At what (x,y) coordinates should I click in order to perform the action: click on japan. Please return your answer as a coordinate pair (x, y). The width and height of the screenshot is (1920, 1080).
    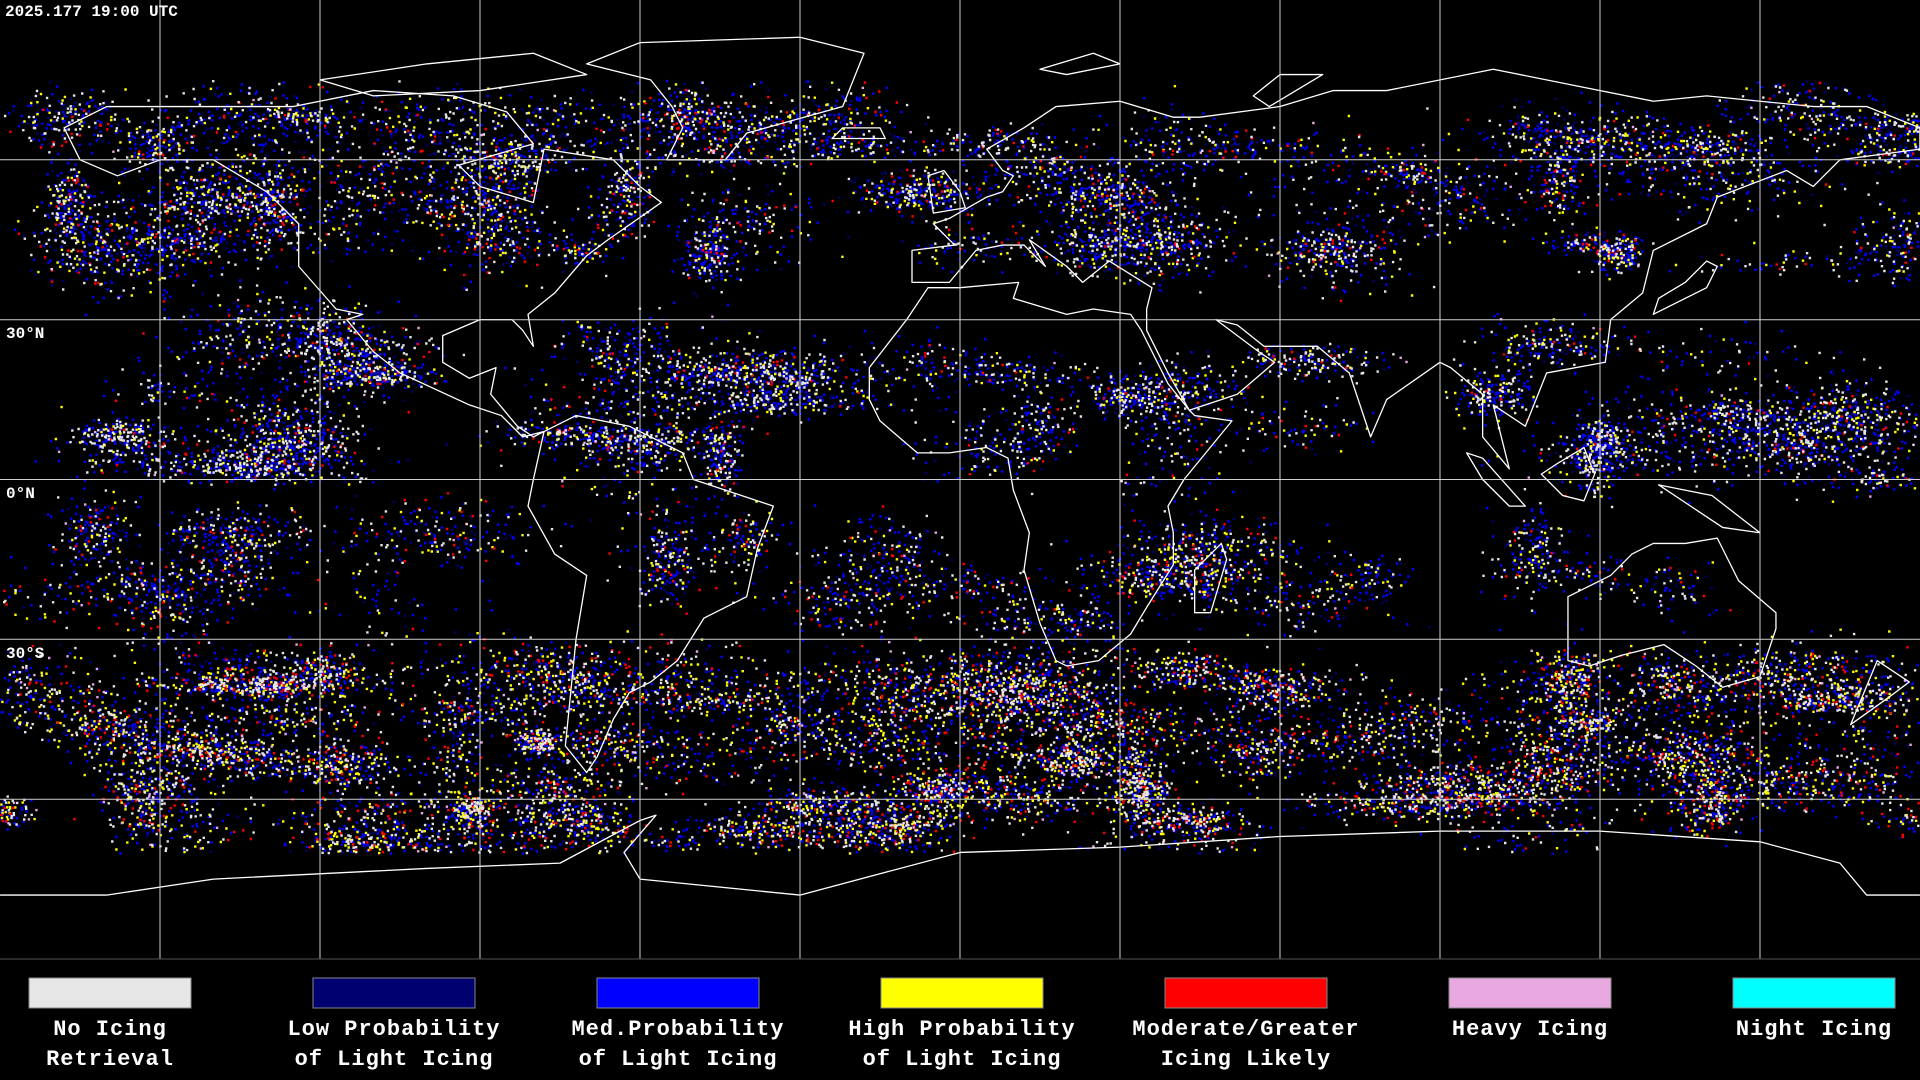
    Looking at the image, I should click on (1685, 287).